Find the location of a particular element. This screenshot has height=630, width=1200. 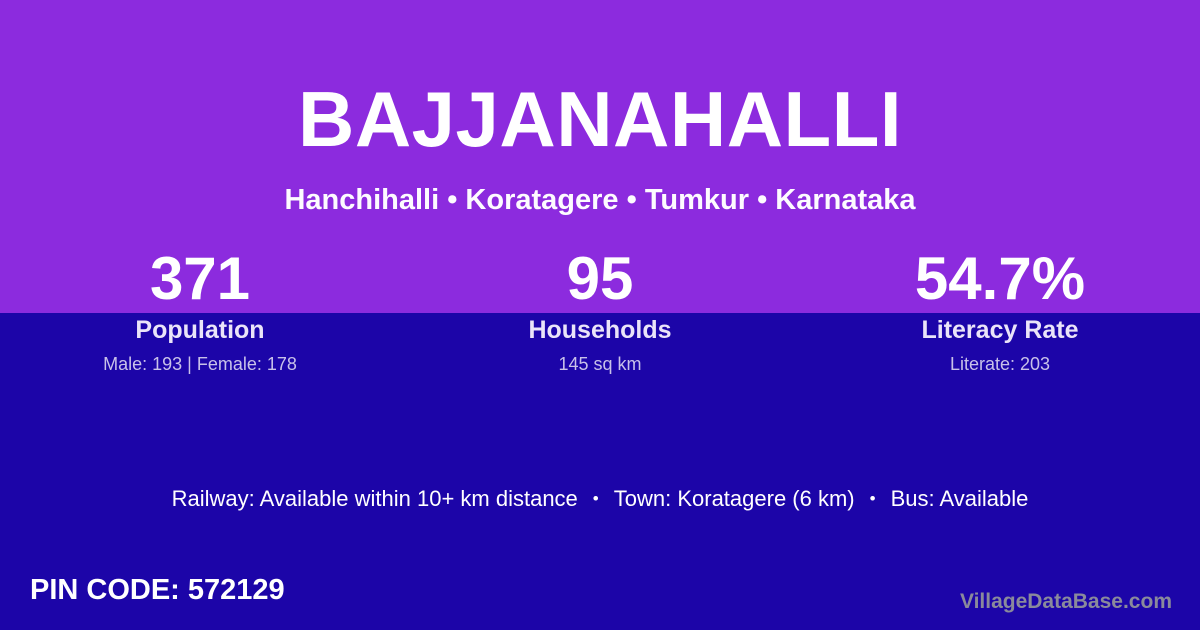

households-detail: 145 sq km is located at coordinates (600, 364).